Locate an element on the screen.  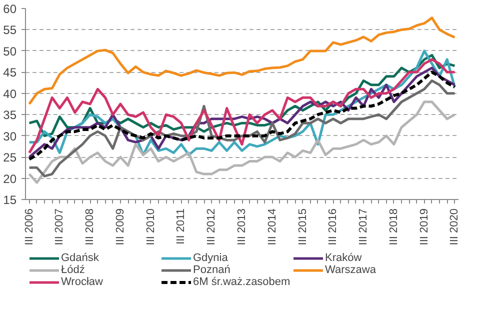
y-tick-label: 25 is located at coordinates (10, 157).